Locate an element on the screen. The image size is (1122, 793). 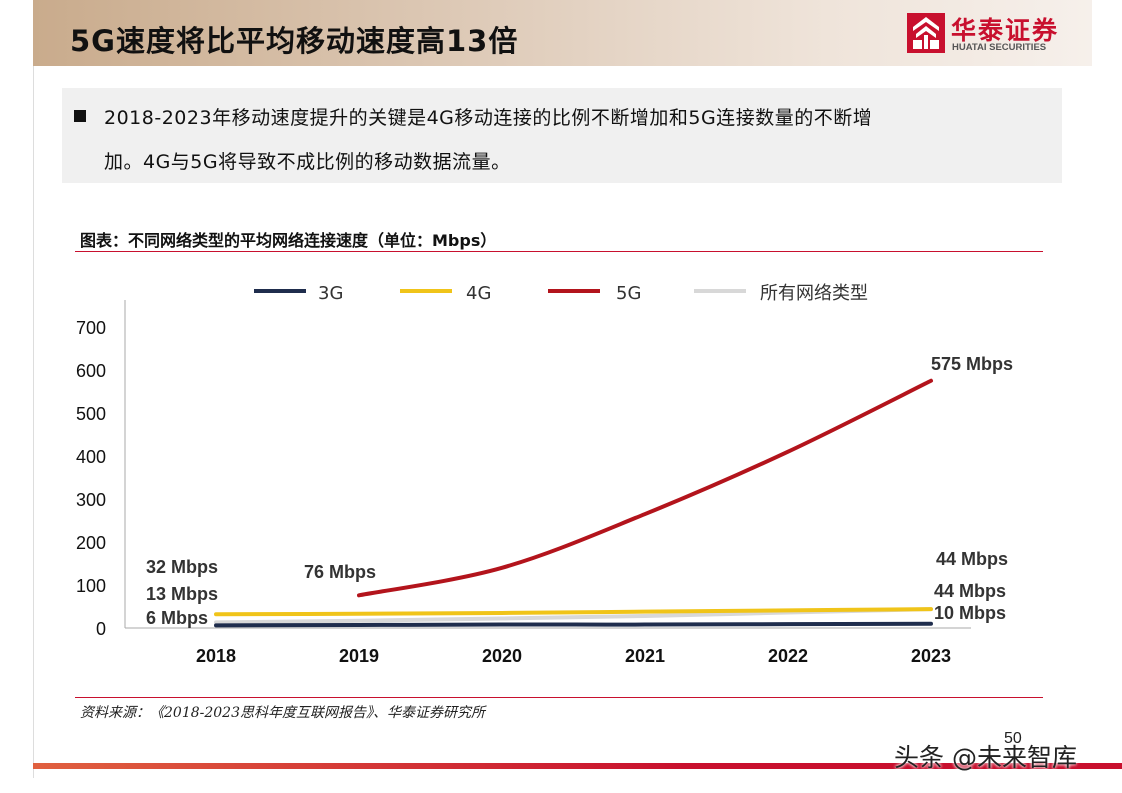
huatai-logo: 华泰证券 HUATAI SECURITIES is located at coordinates (987, 34).